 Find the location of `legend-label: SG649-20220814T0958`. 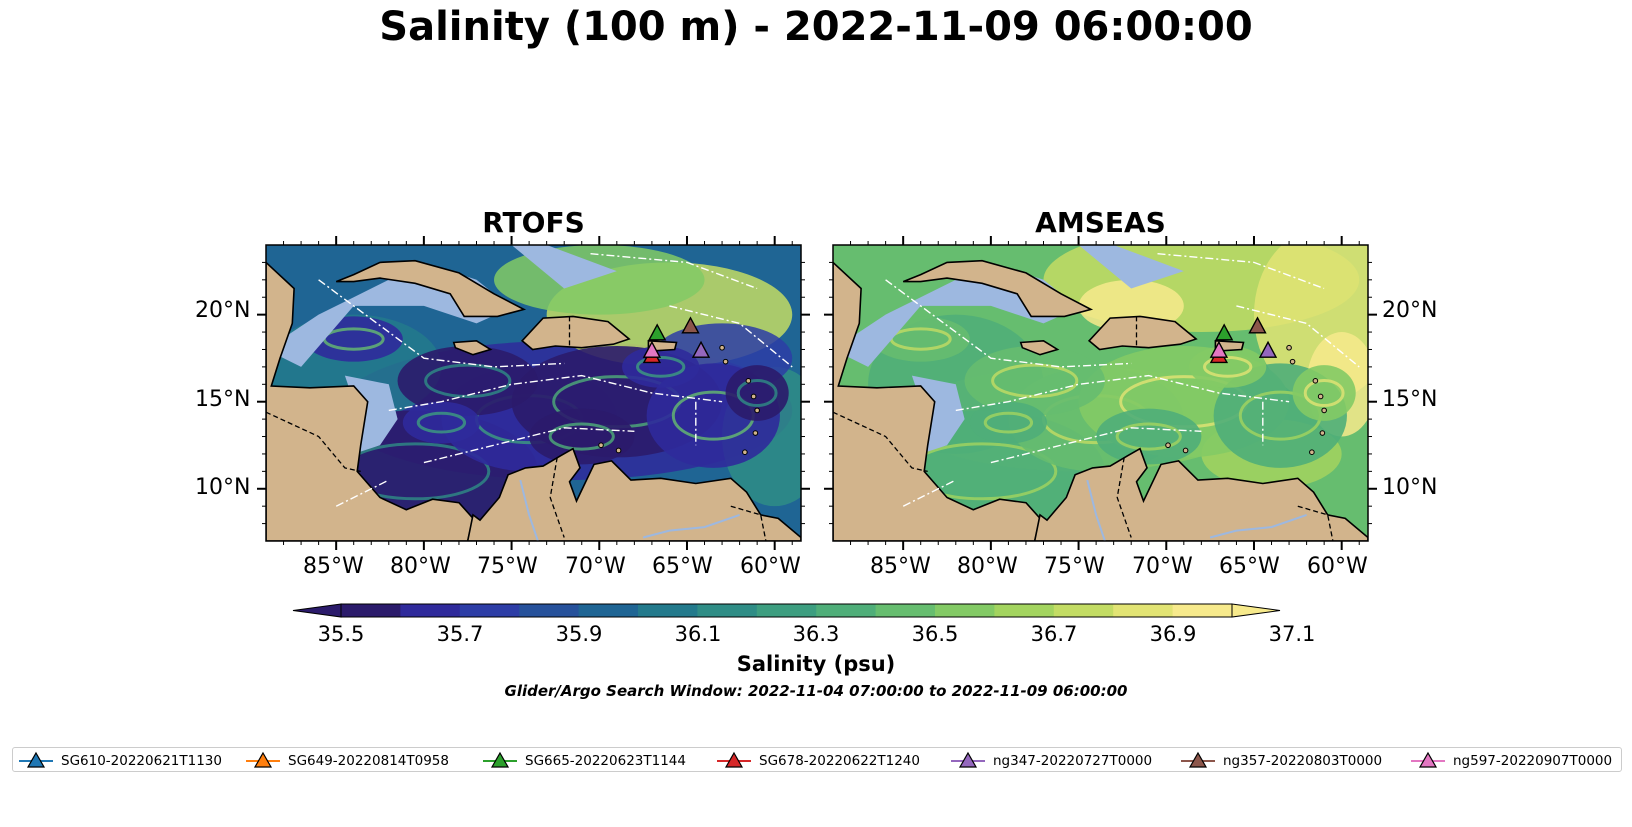

legend-label: SG649-20220814T0958 is located at coordinates (368, 760).